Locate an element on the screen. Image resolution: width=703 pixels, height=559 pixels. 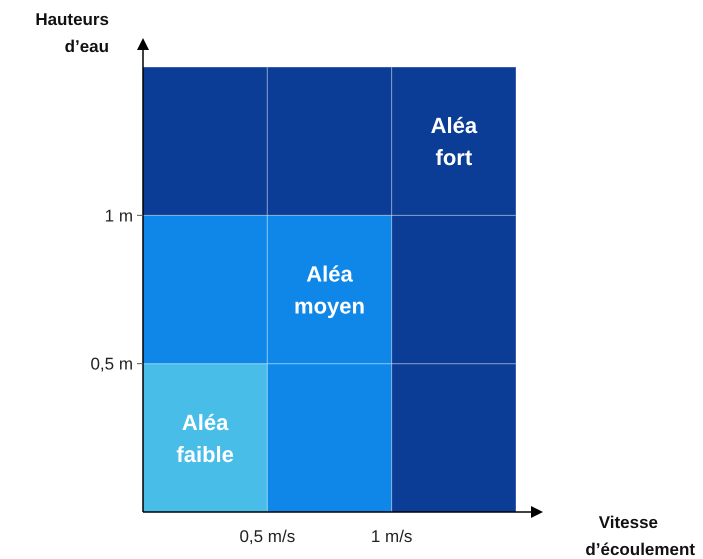
x-tick-label: 0,5 m/s is located at coordinates (267, 536).